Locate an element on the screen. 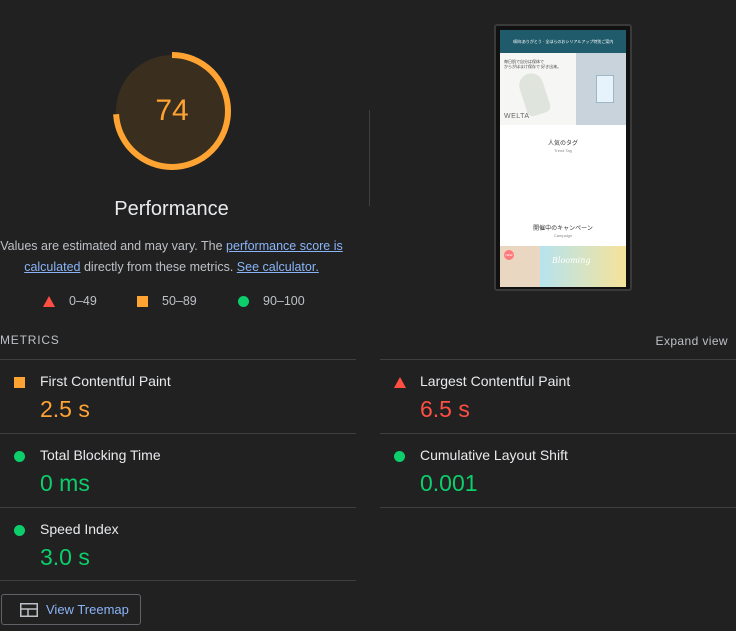 This screenshot has height=631, width=736. vertical-divider is located at coordinates (369, 158).